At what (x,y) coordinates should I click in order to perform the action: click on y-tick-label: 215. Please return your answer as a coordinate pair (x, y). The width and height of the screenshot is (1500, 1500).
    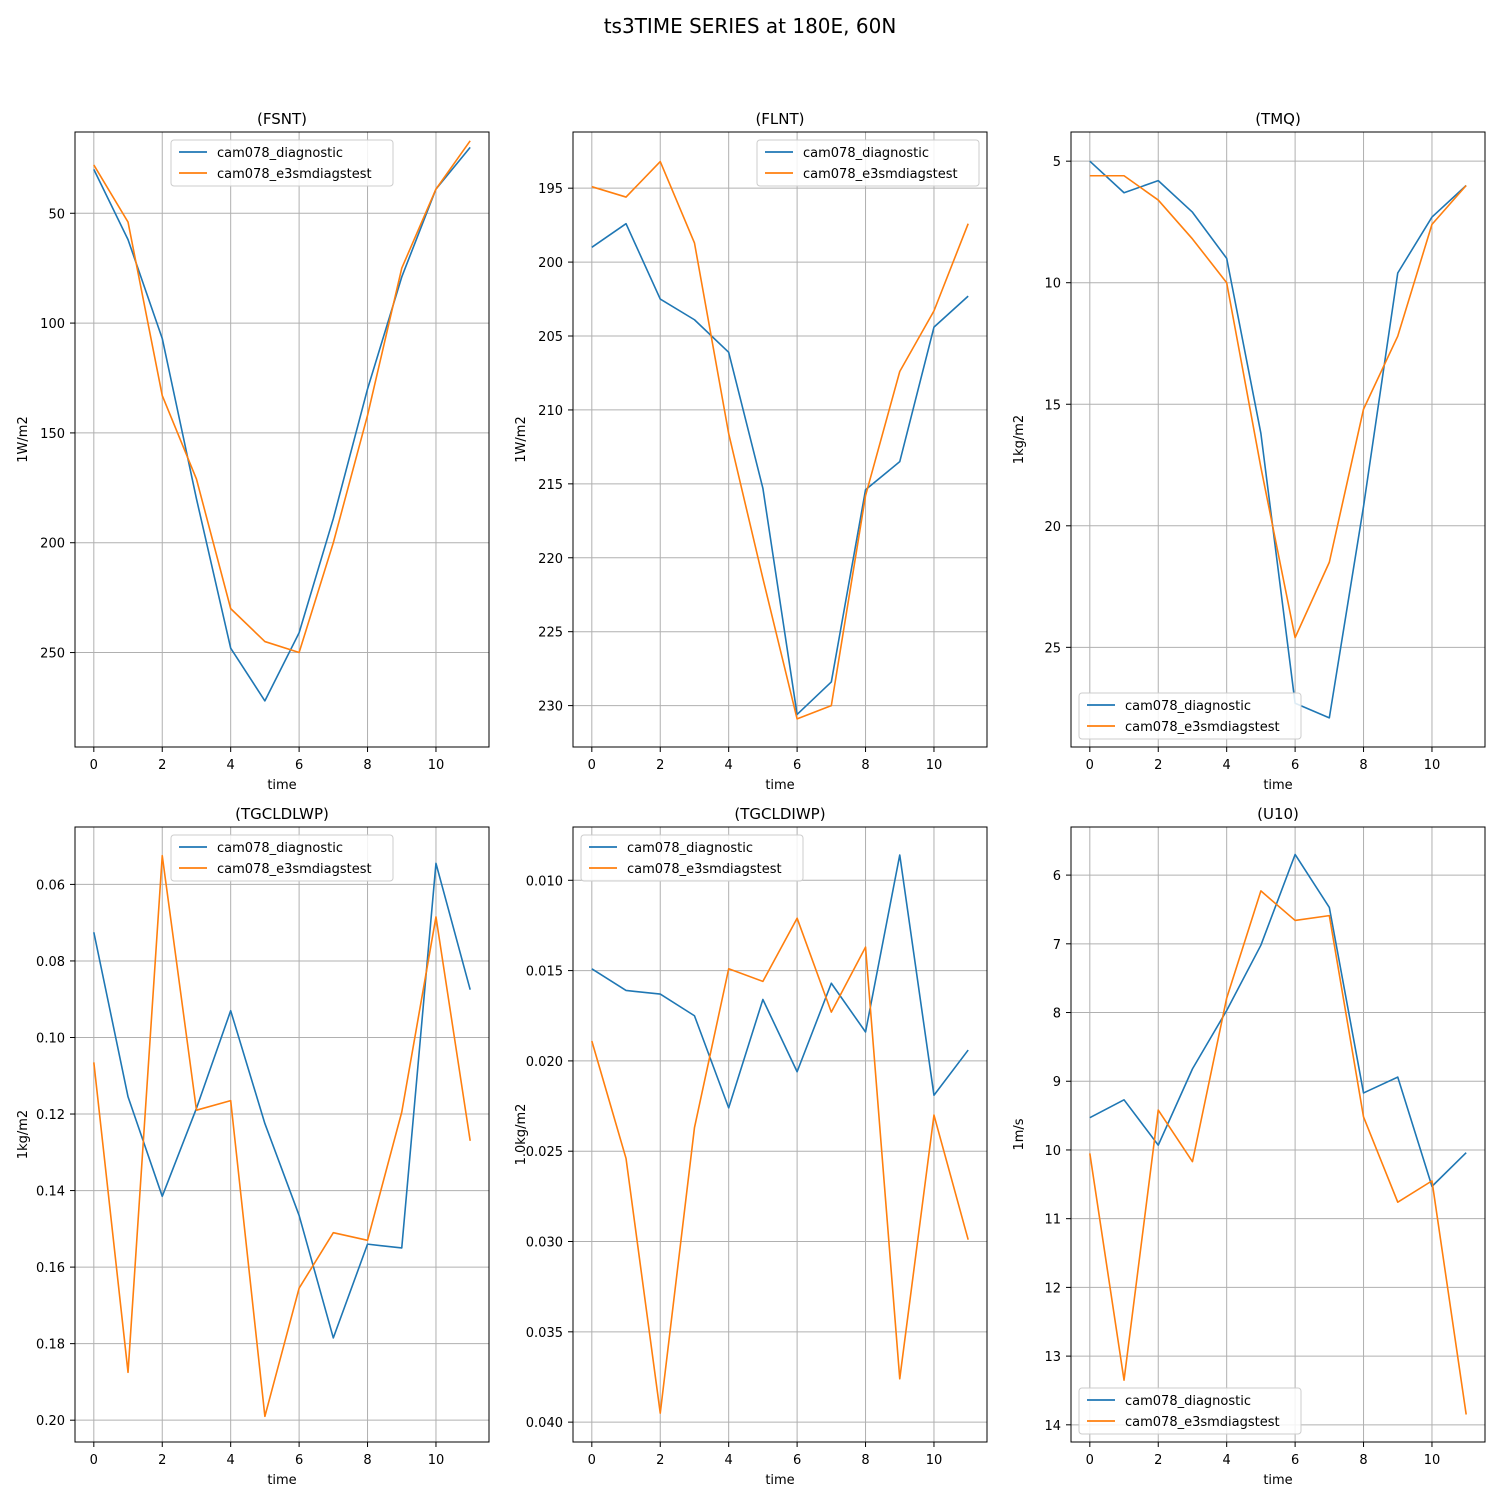
    Looking at the image, I should click on (550, 485).